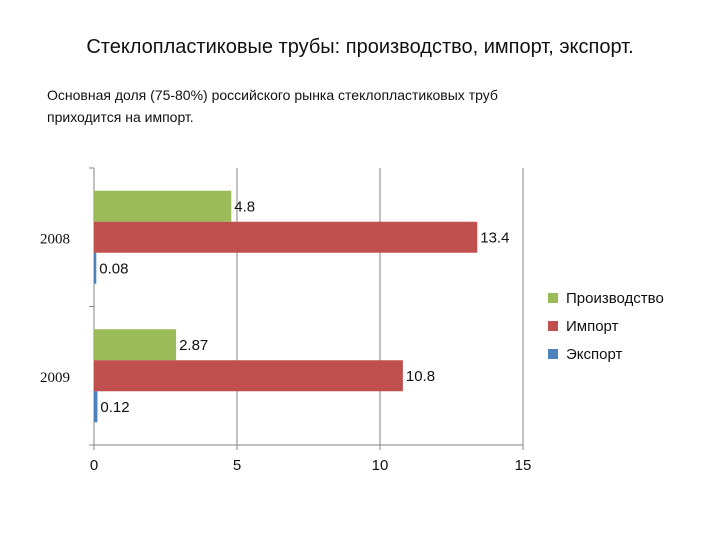  I want to click on legend-item: Импорт, so click(606, 326).